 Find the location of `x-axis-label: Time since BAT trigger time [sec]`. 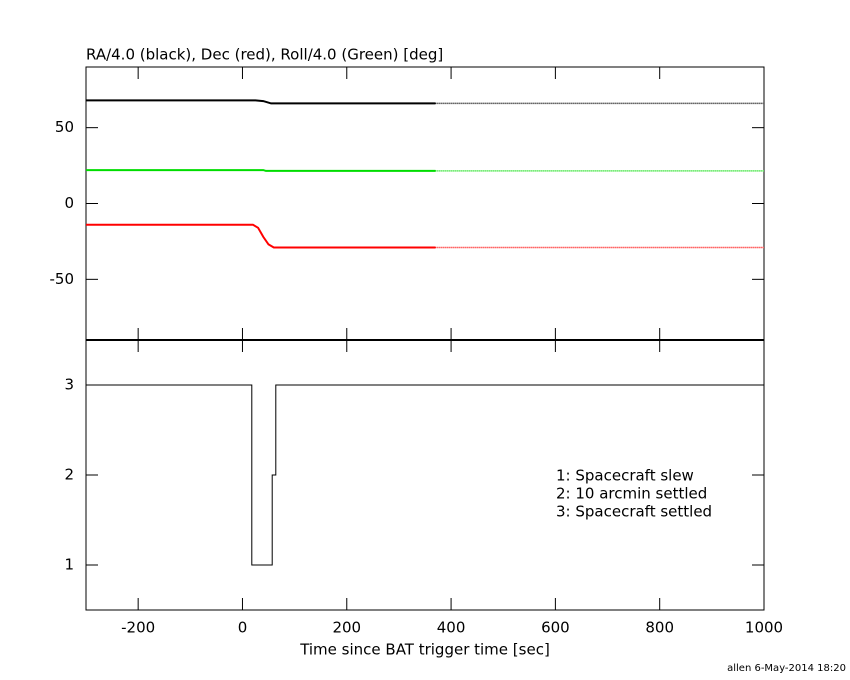

x-axis-label: Time since BAT trigger time [sec] is located at coordinates (424, 650).